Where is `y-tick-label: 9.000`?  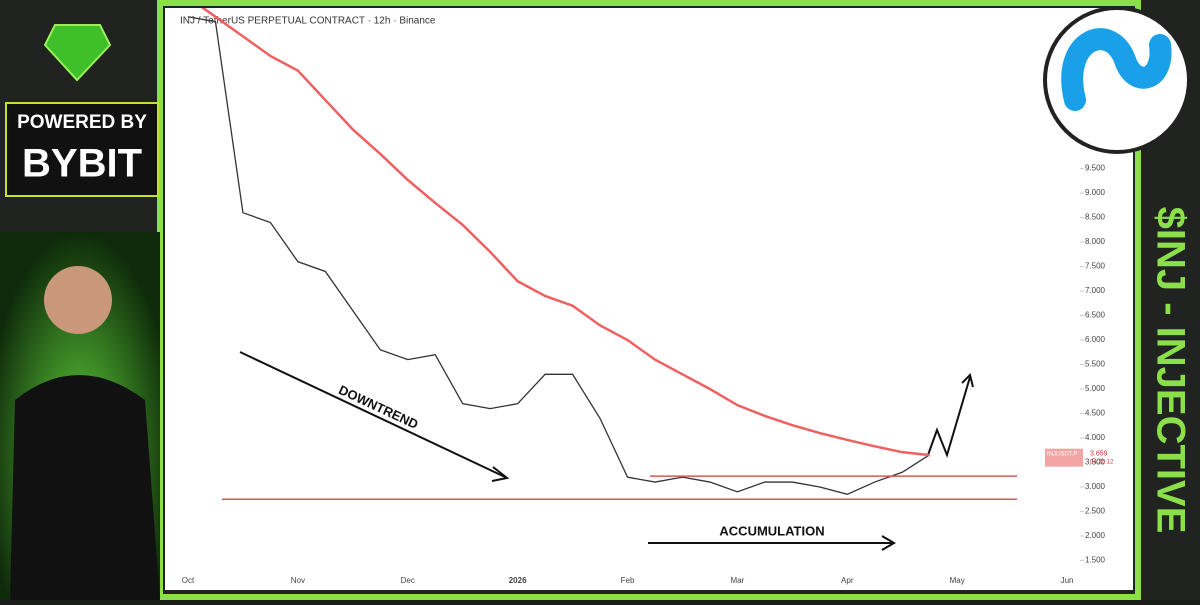
y-tick-label: 9.000 is located at coordinates (1095, 192).